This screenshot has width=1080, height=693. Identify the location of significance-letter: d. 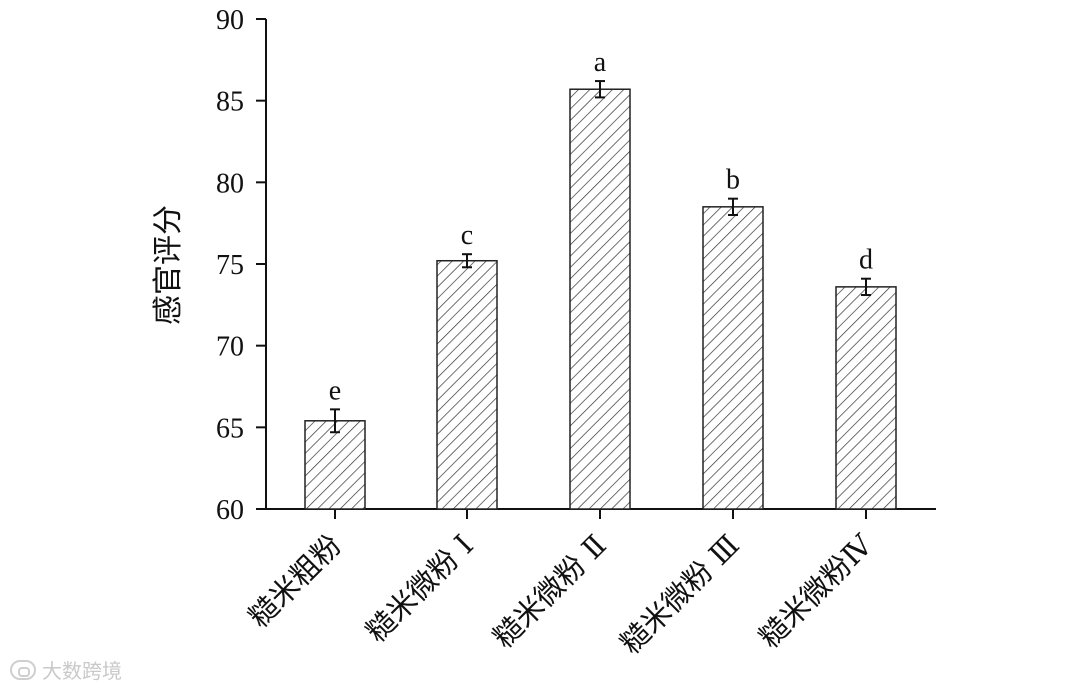
(866, 260).